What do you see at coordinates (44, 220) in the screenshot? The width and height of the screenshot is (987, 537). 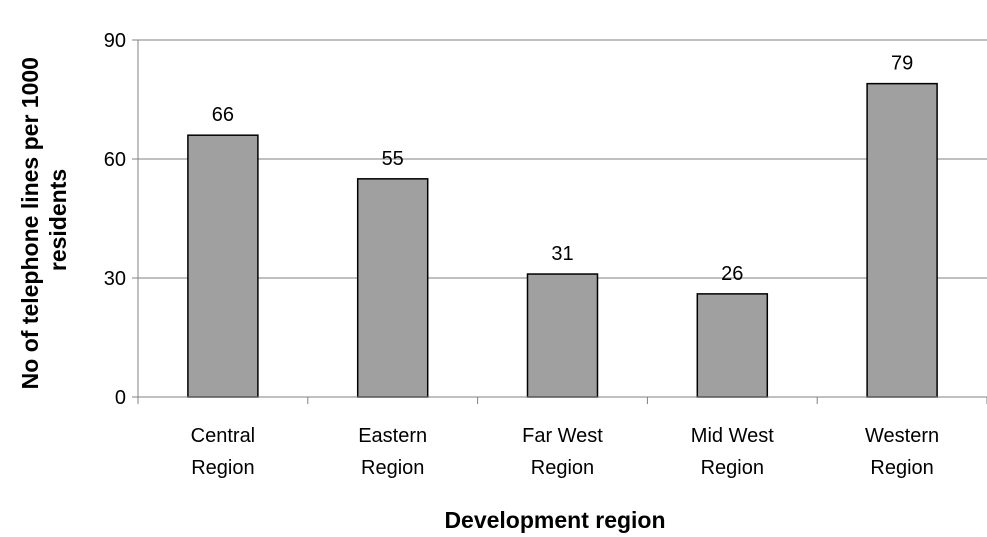 I see `y-axis-title: No of telephone lines per 1000 residents` at bounding box center [44, 220].